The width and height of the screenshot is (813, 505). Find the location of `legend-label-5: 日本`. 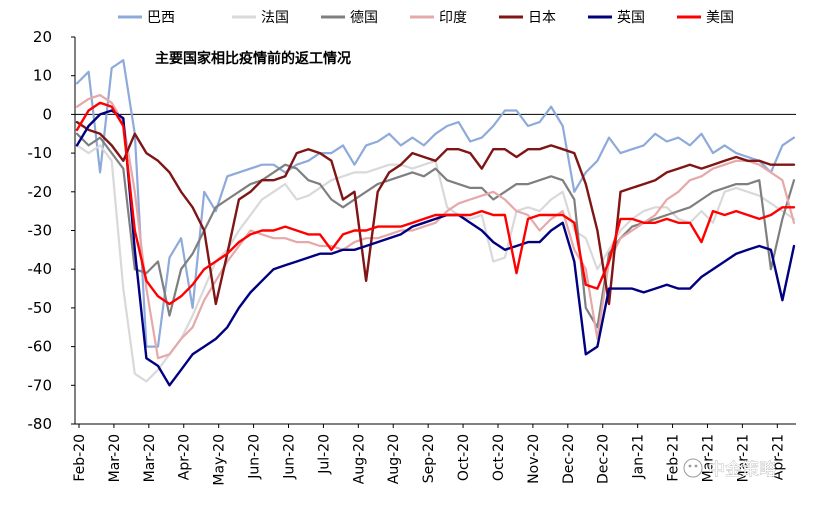

legend-label-5: 日本 is located at coordinates (542, 18).